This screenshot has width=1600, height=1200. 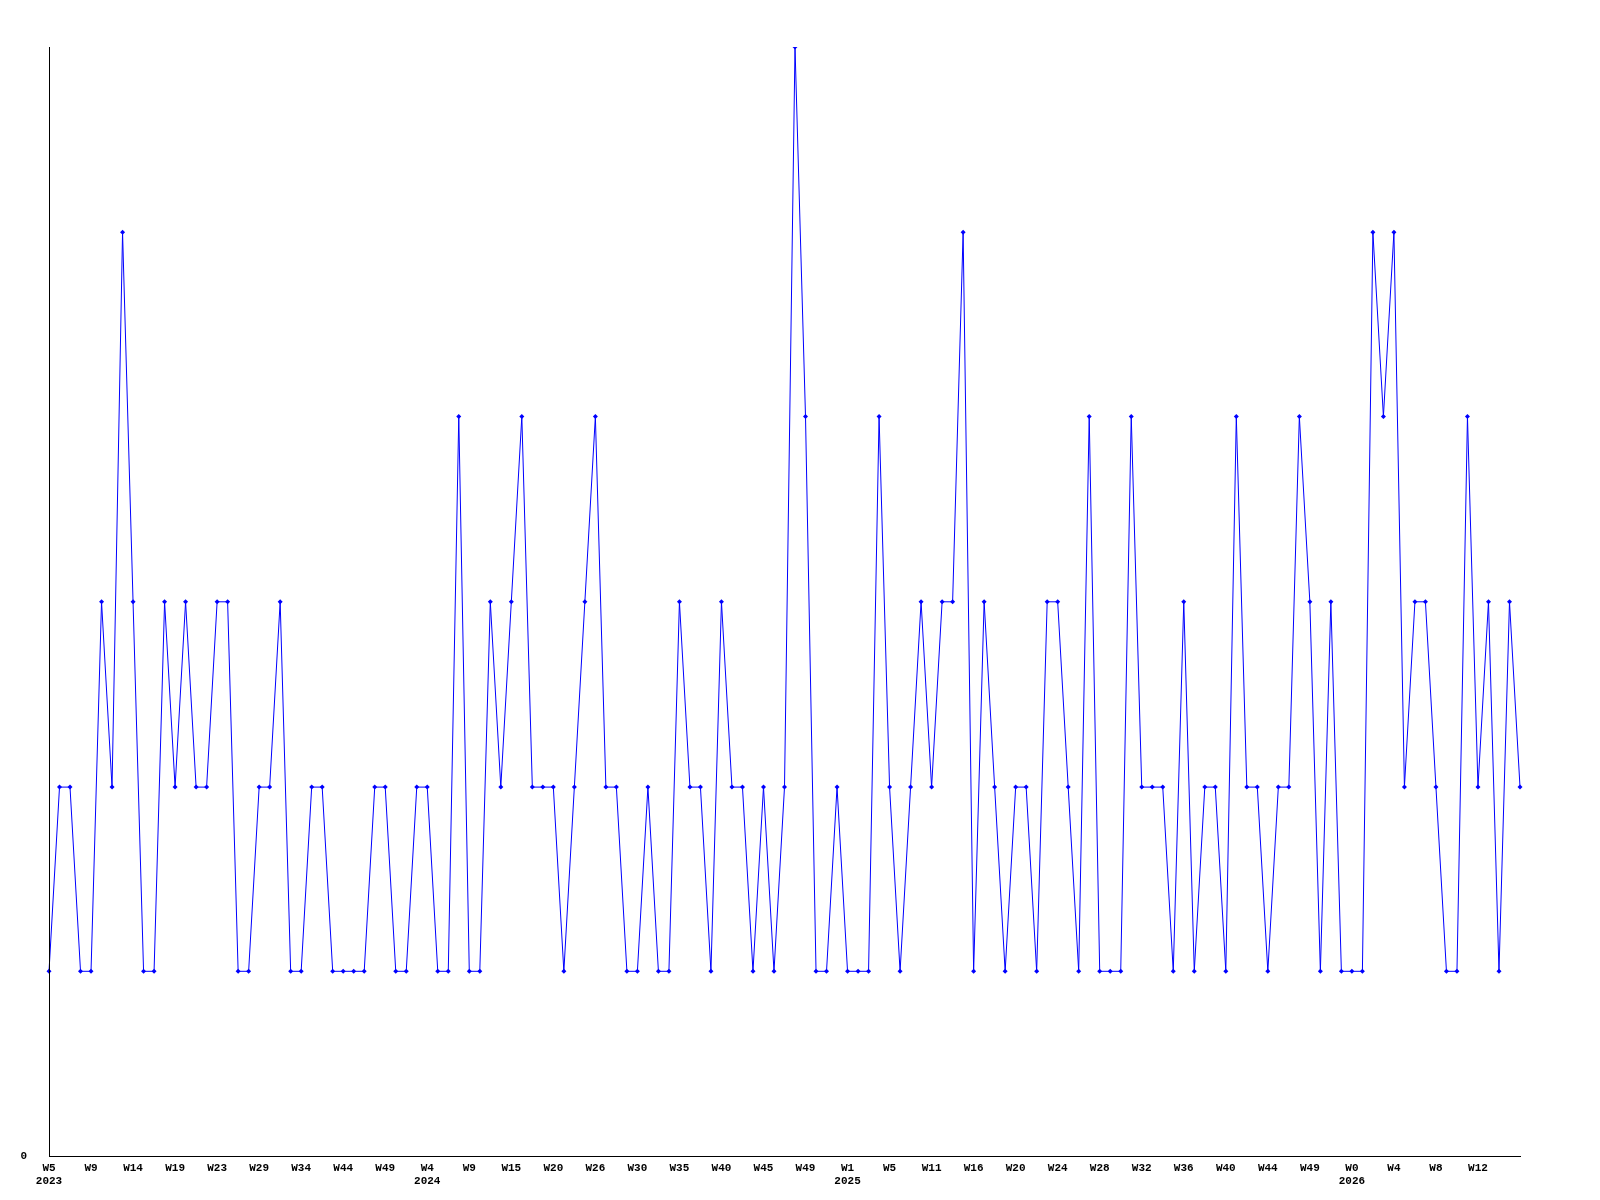 What do you see at coordinates (1394, 1167) in the screenshot?
I see `x-tick-label: W4` at bounding box center [1394, 1167].